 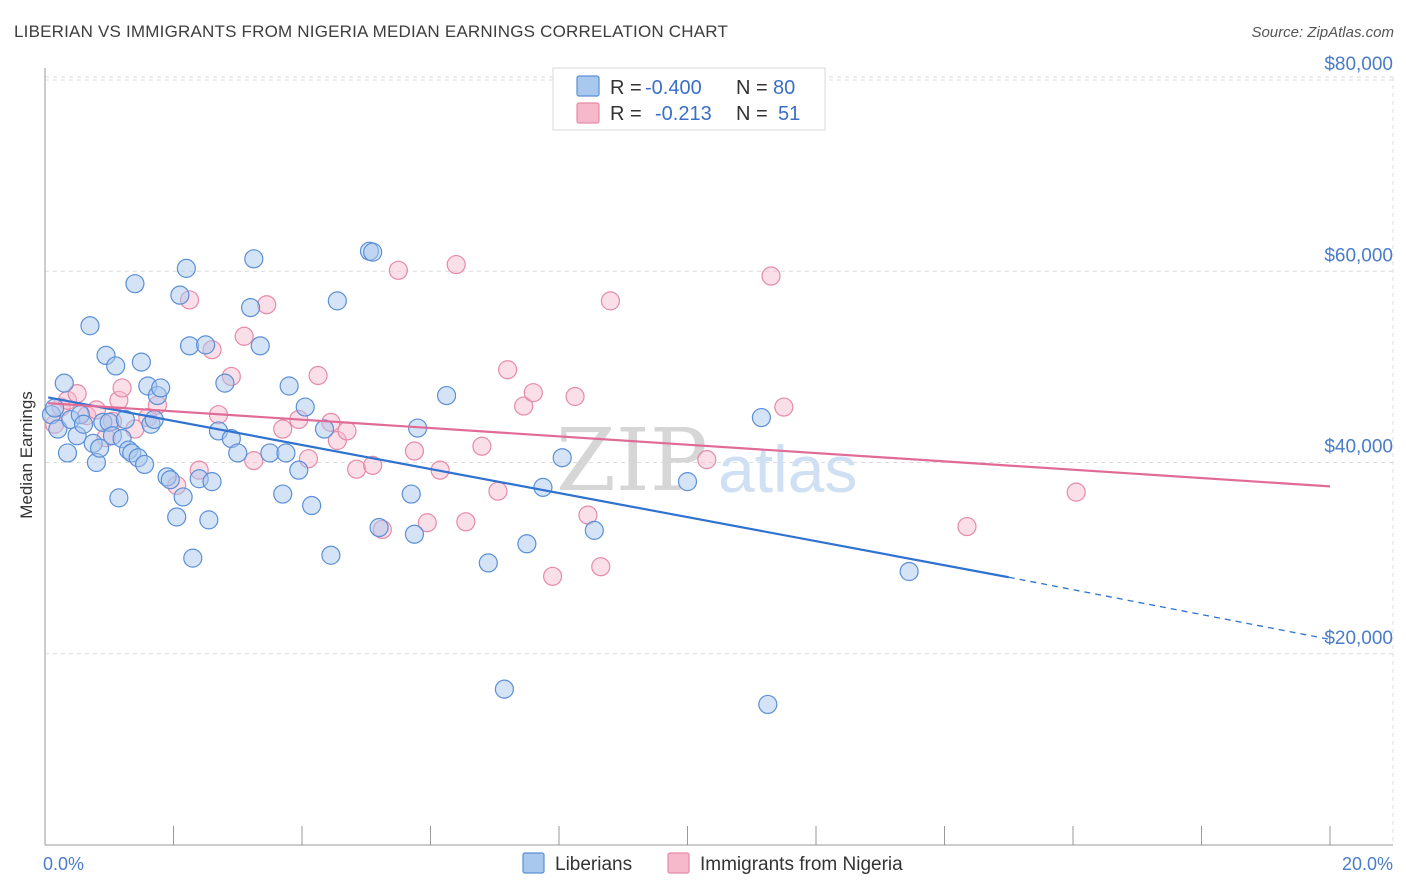 What do you see at coordinates (533, 863) in the screenshot?
I see `bottom-legend-swatch-liberians` at bounding box center [533, 863].